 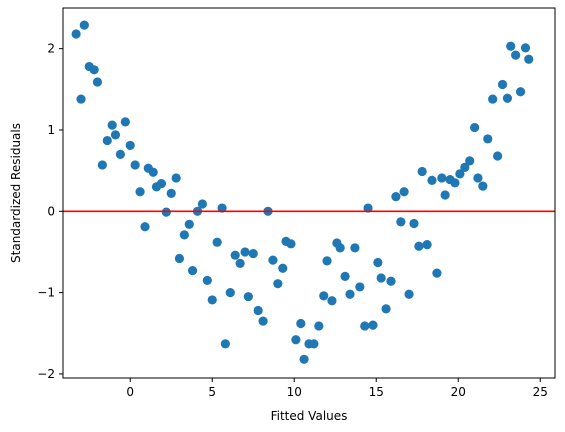 I want to click on y-tick-label: 2, so click(x=51, y=49).